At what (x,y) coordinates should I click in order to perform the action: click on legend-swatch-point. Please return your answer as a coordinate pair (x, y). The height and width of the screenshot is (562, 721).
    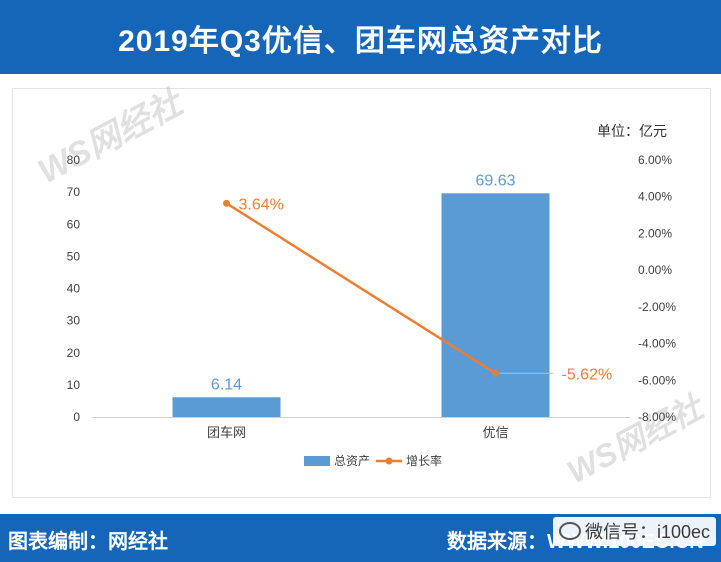
    Looking at the image, I should click on (389, 461).